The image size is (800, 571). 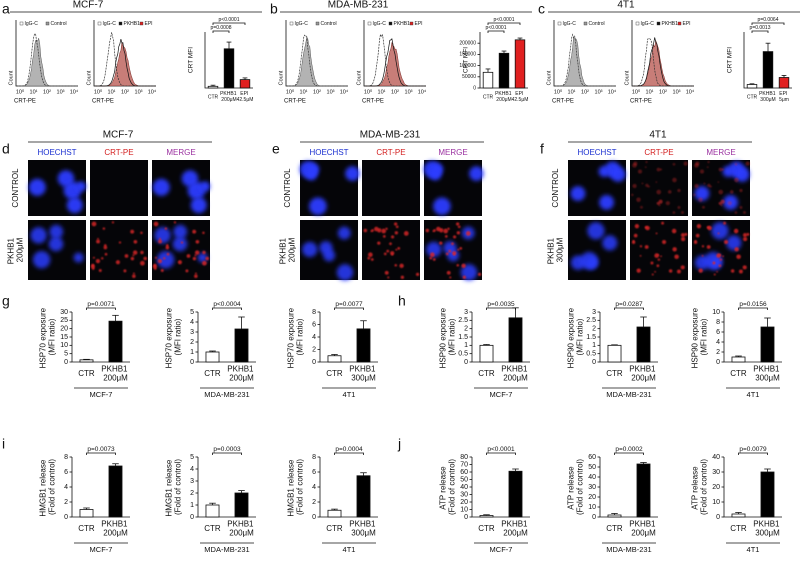 I want to click on y-tick-label: 40, so click(x=716, y=457).